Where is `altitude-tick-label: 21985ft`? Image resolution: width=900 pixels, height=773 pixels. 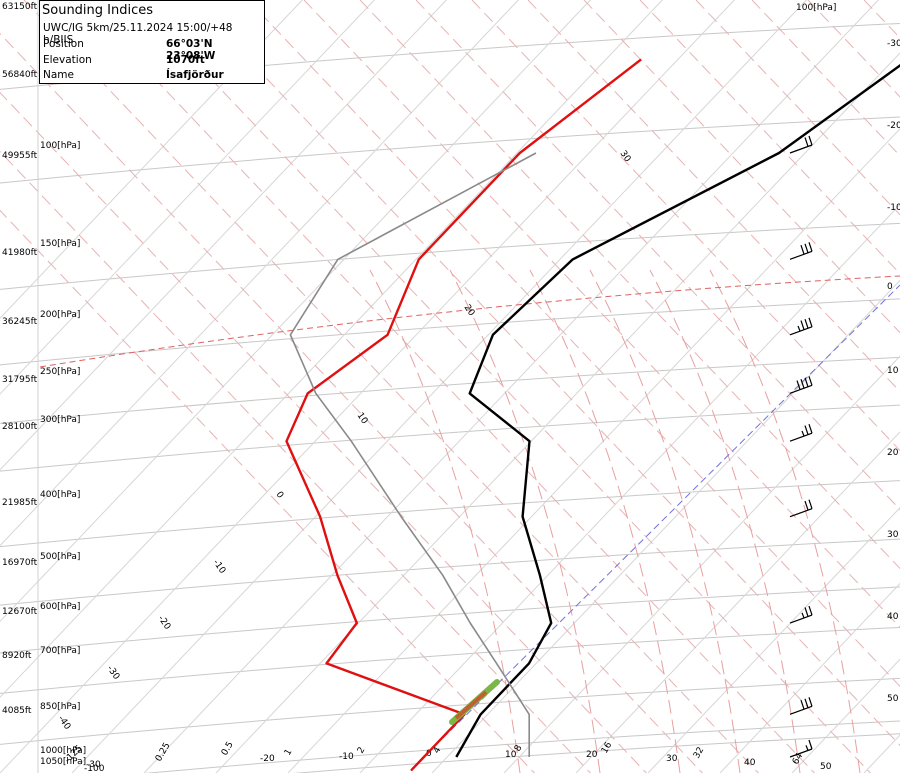 altitude-tick-label: 21985ft is located at coordinates (20, 503).